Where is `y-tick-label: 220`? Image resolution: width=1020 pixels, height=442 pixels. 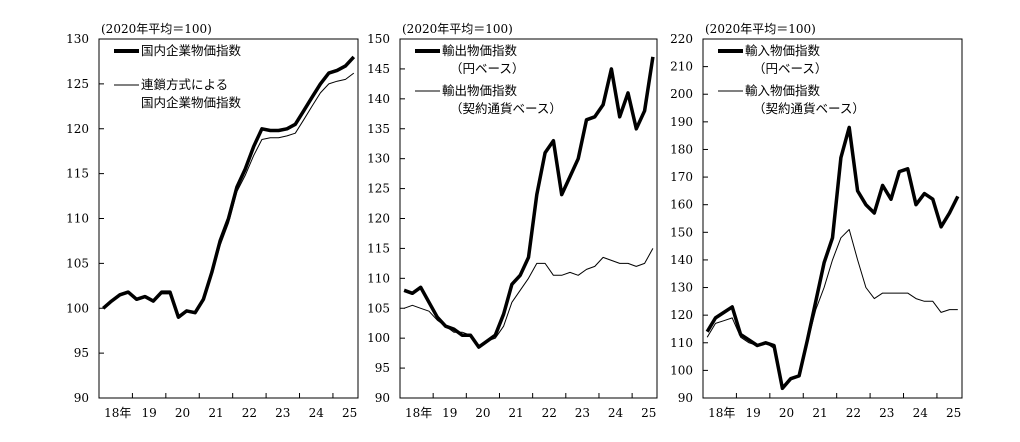 y-tick-label: 220 is located at coordinates (681, 39).